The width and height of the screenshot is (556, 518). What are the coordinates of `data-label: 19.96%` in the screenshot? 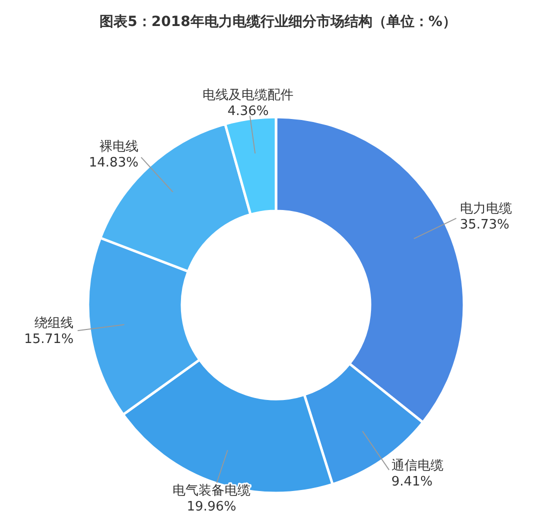 It's located at (211, 507).